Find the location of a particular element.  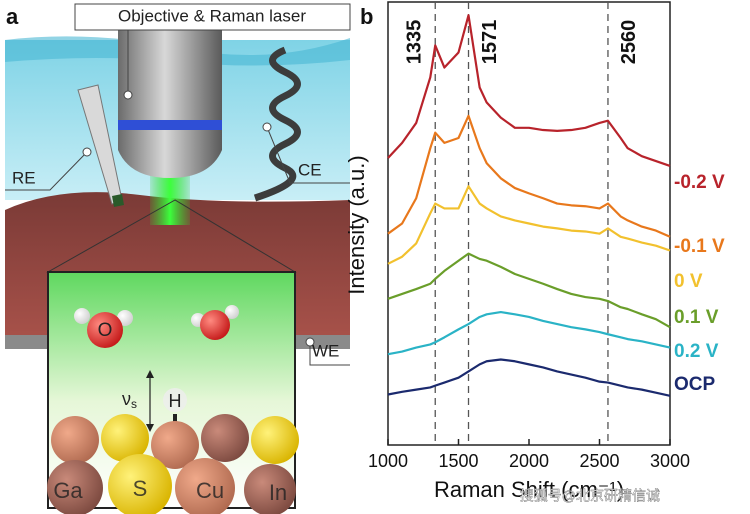

surface-atoms is located at coordinates (173, 464).